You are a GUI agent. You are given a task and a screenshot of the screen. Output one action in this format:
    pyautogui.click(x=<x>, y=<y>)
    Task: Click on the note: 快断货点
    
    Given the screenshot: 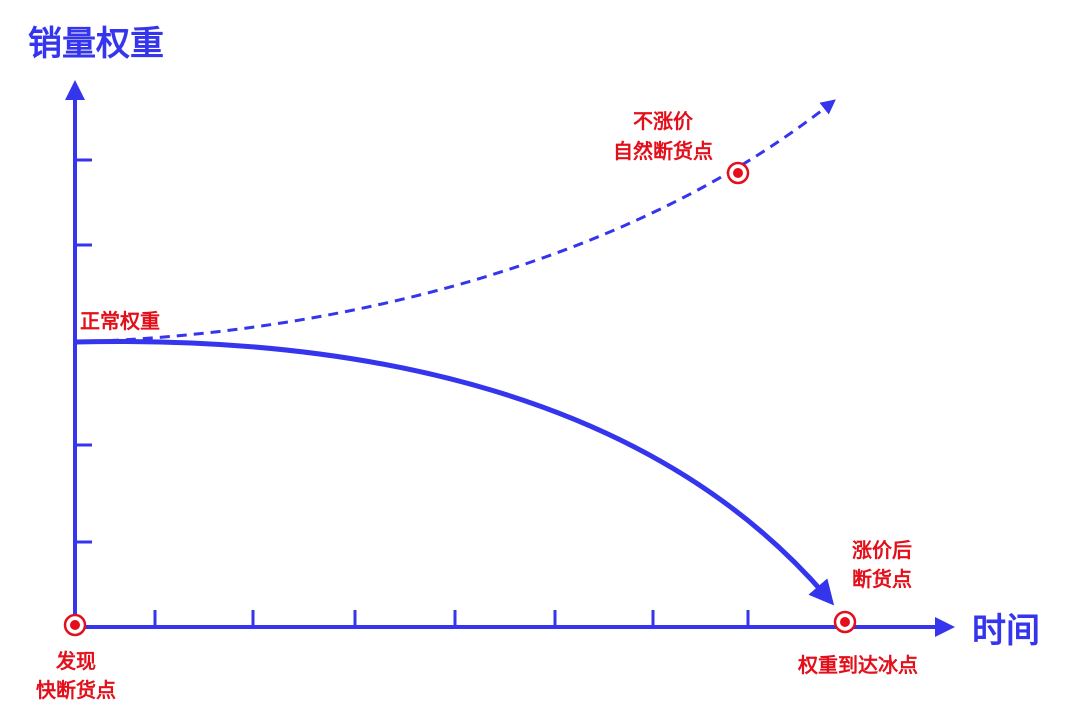 What is the action you would take?
    pyautogui.click(x=76, y=690)
    